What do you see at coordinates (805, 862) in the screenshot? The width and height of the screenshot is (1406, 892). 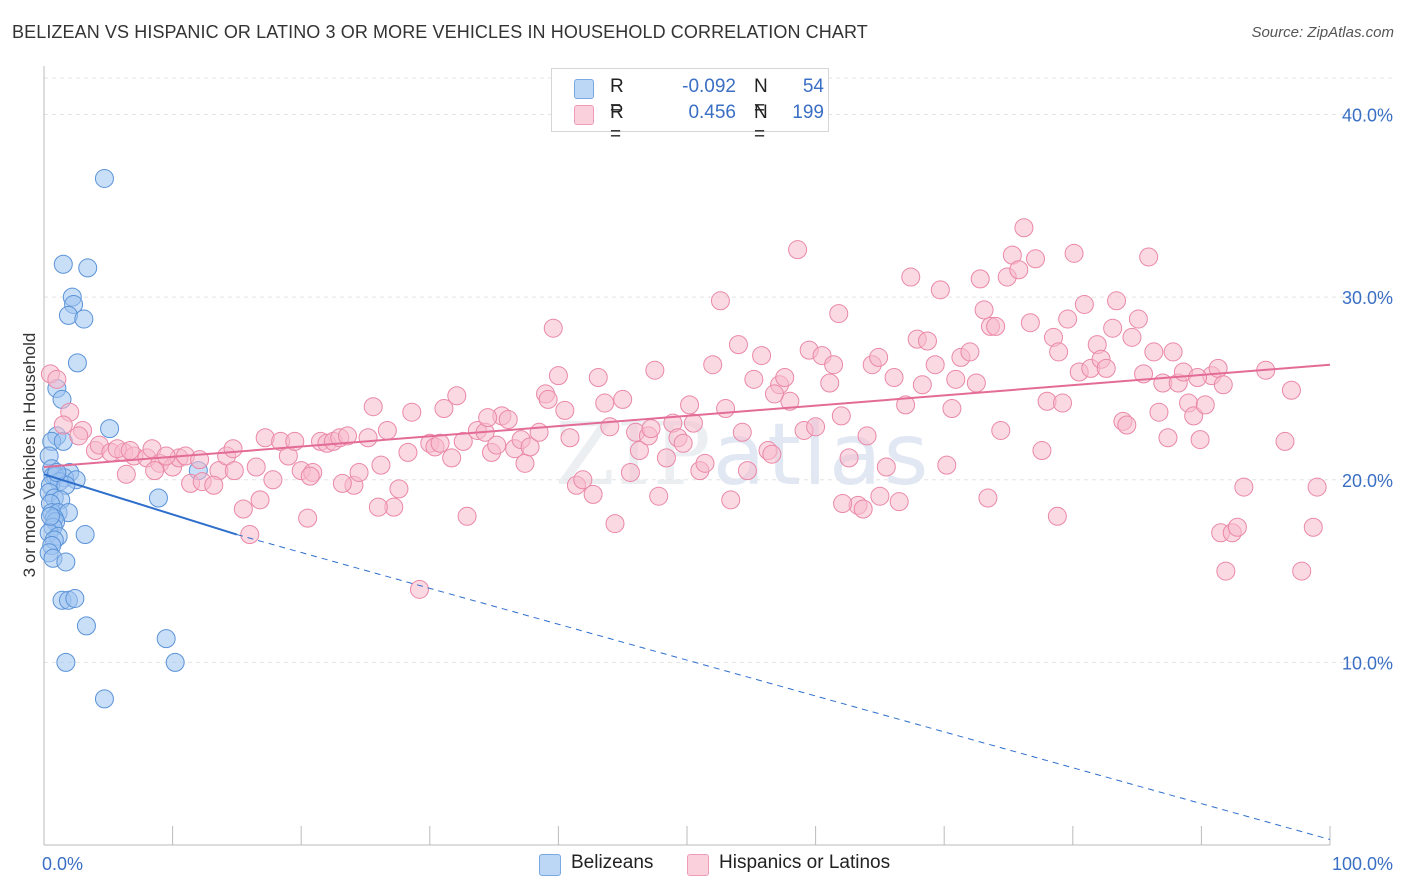 I see `bottom-legend-label-hispanics: Hispanics or Latinos` at bounding box center [805, 862].